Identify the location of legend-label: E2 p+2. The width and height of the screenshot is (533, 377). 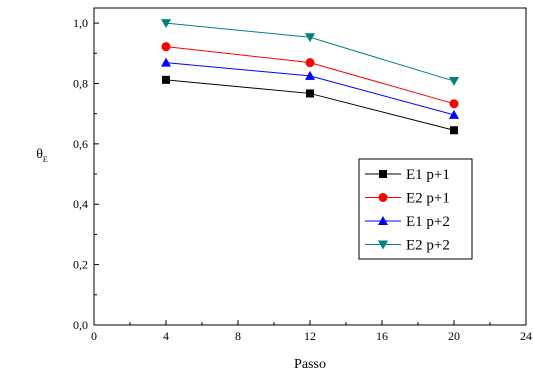
(428, 246).